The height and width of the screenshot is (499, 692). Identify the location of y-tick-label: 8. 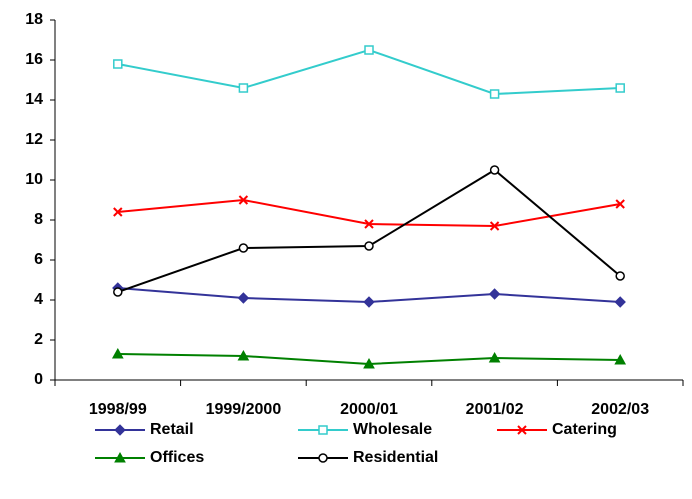
(38, 219).